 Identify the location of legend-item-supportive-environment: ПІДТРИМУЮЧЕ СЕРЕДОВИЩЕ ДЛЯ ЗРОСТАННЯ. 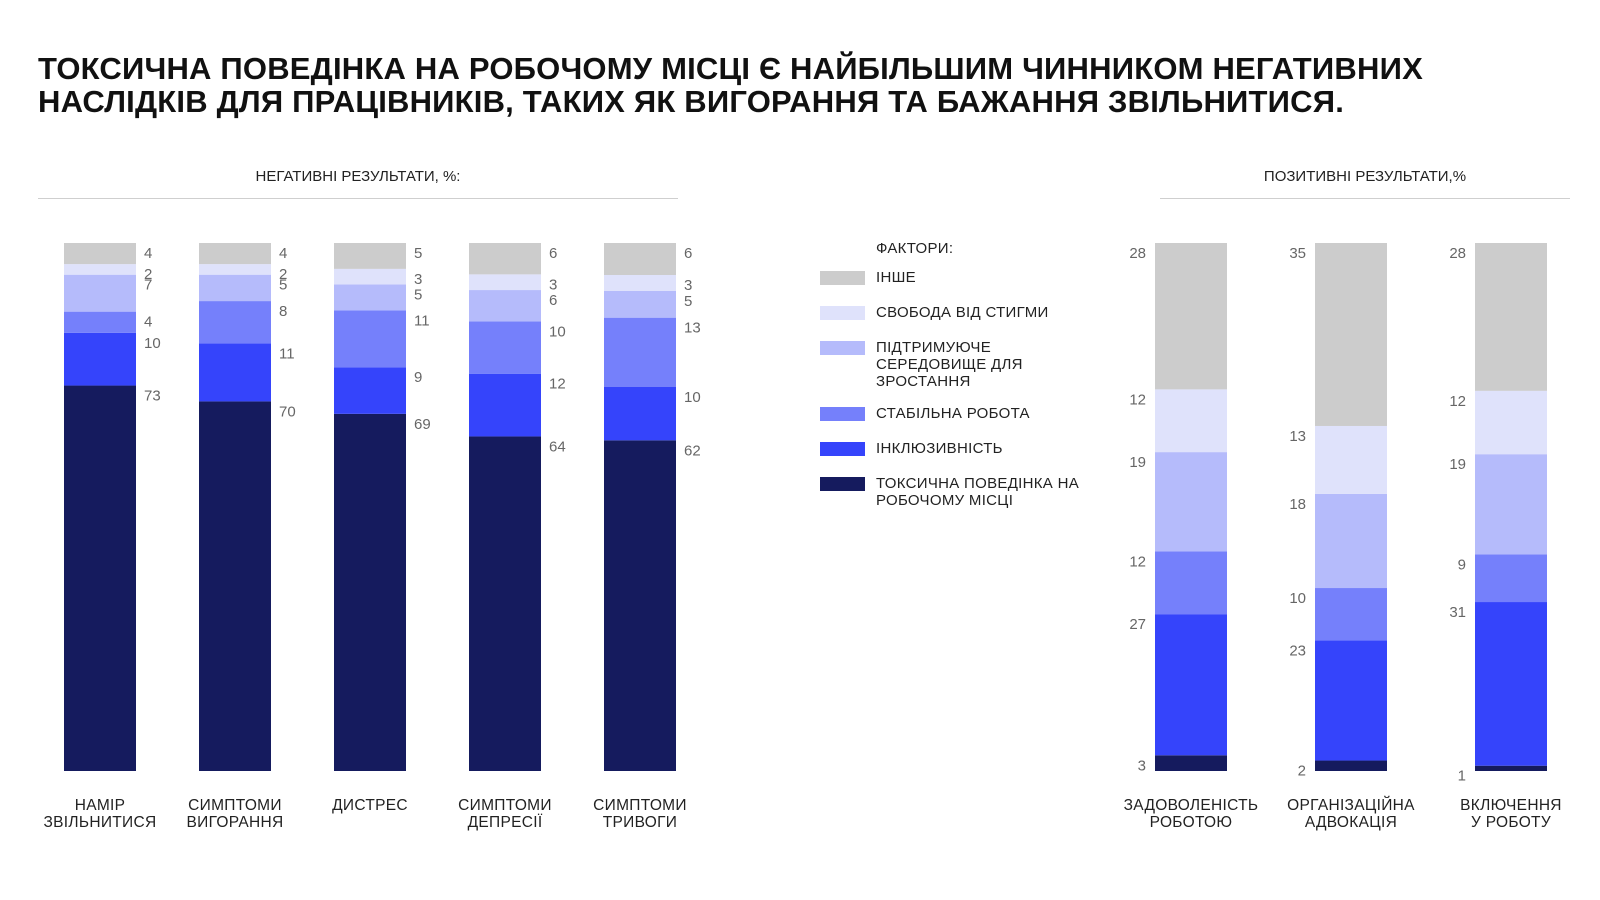
(950, 364).